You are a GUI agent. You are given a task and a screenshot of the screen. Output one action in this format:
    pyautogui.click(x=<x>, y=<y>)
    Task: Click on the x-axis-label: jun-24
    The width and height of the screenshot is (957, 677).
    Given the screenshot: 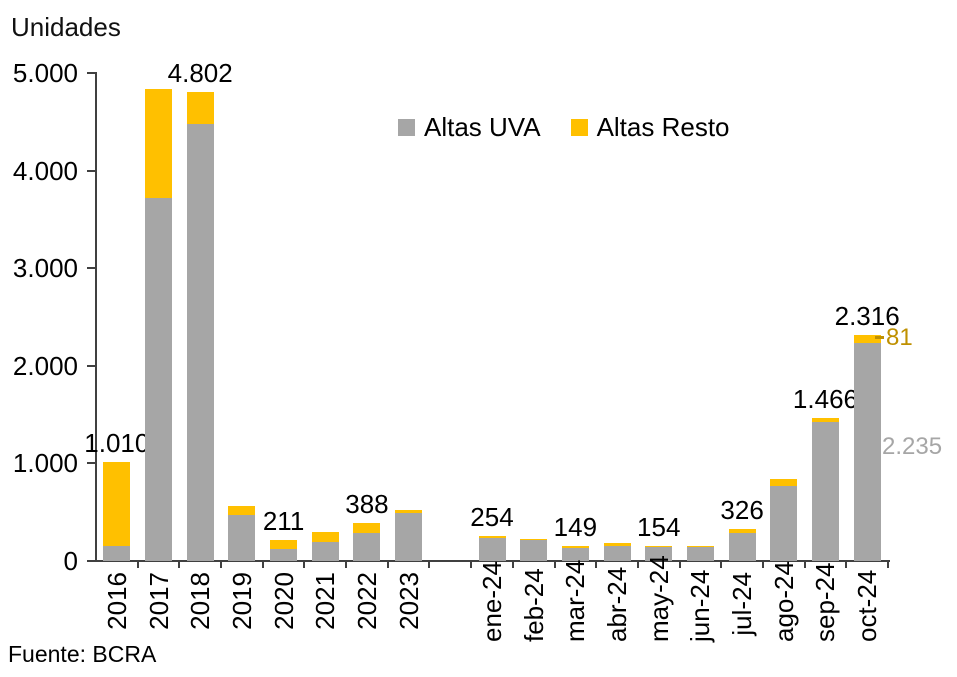 What is the action you would take?
    pyautogui.click(x=700, y=605)
    